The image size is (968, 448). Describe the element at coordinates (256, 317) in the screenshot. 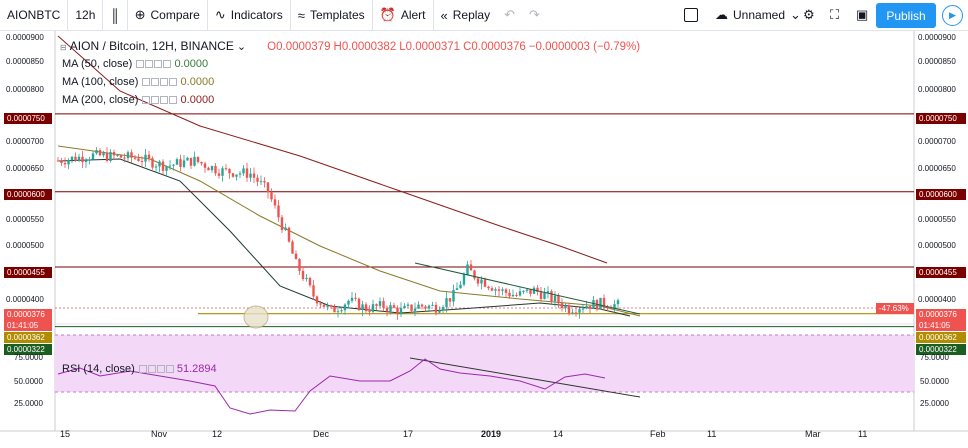

I see `circle-annotation` at that location.